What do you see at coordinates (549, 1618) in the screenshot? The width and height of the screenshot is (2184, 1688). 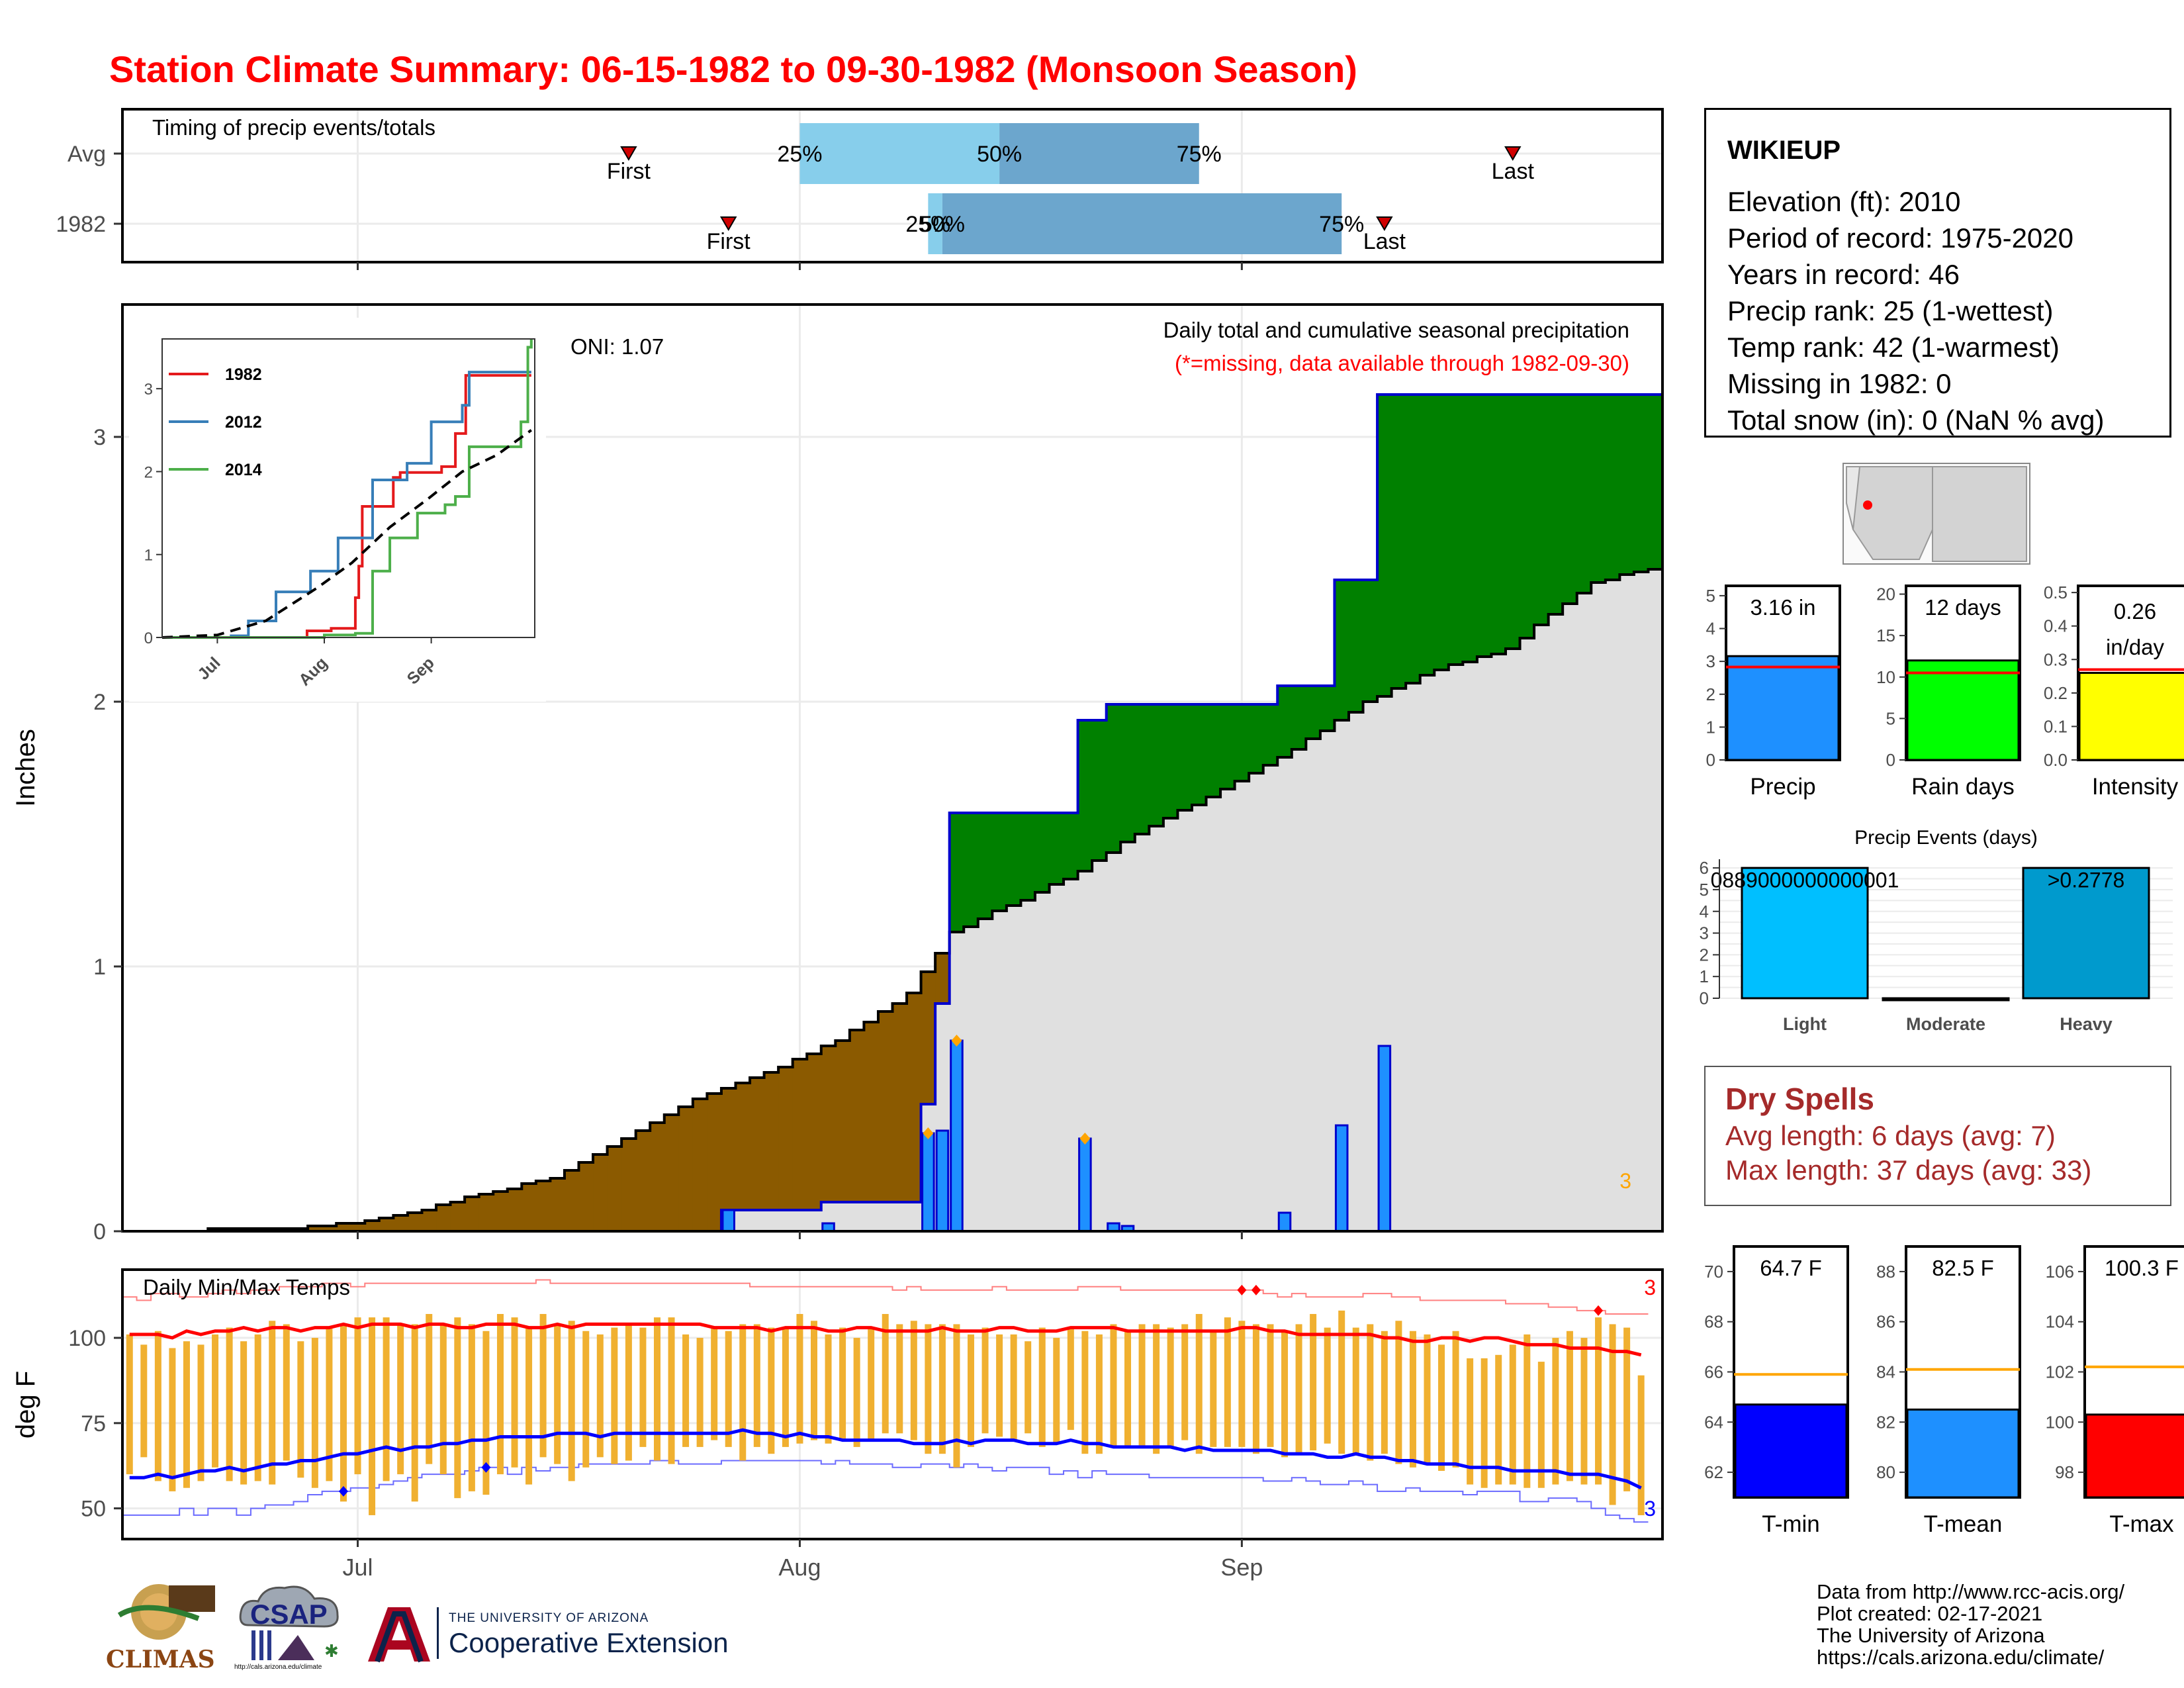 I see `ua-top-text: THE UNIVERSITY OF ARIZONA` at bounding box center [549, 1618].